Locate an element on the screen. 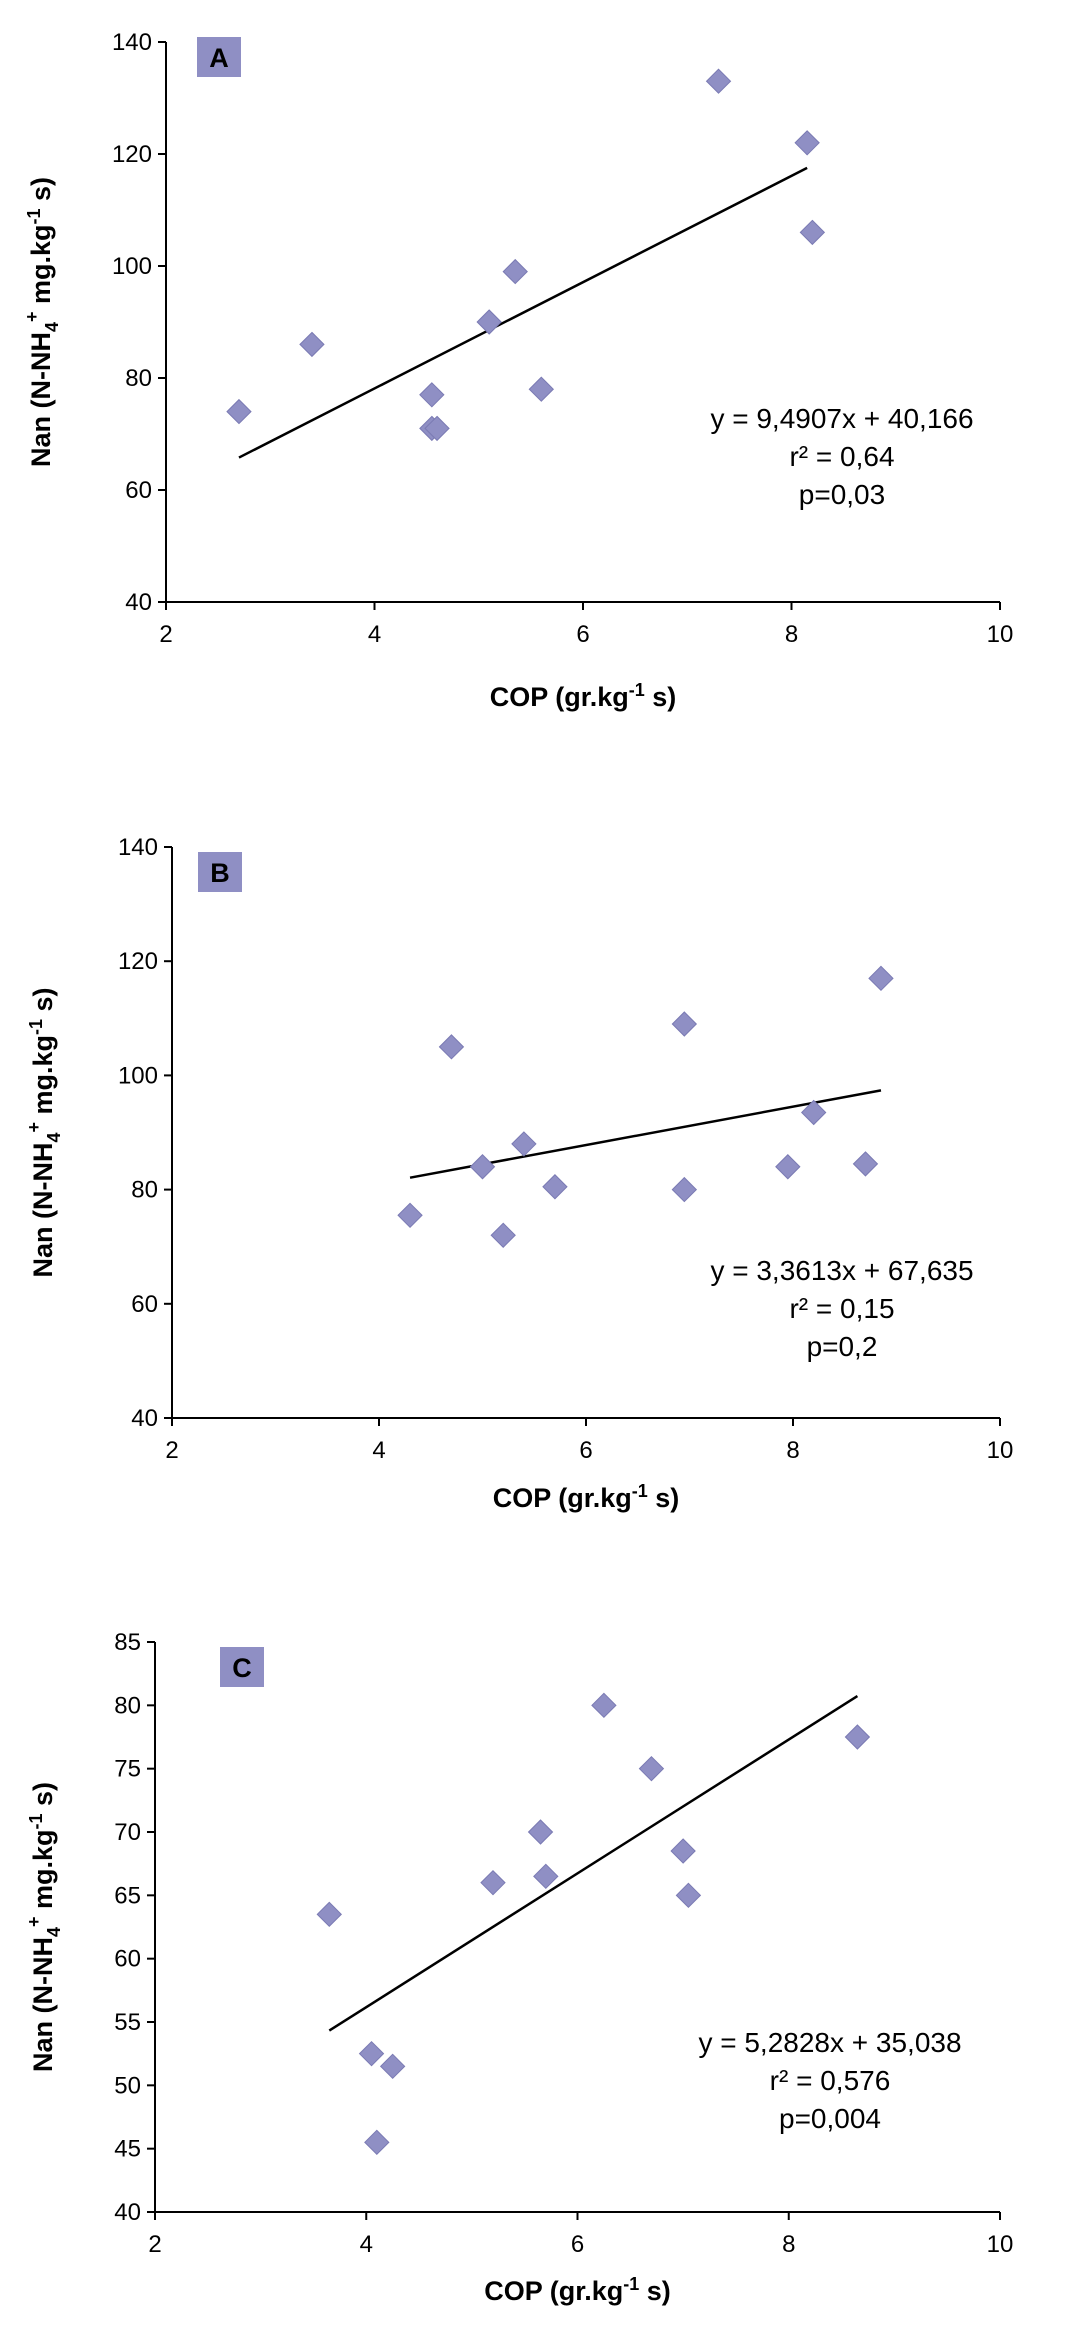 The image size is (1071, 2346). panel-label: A is located at coordinates (219, 58).